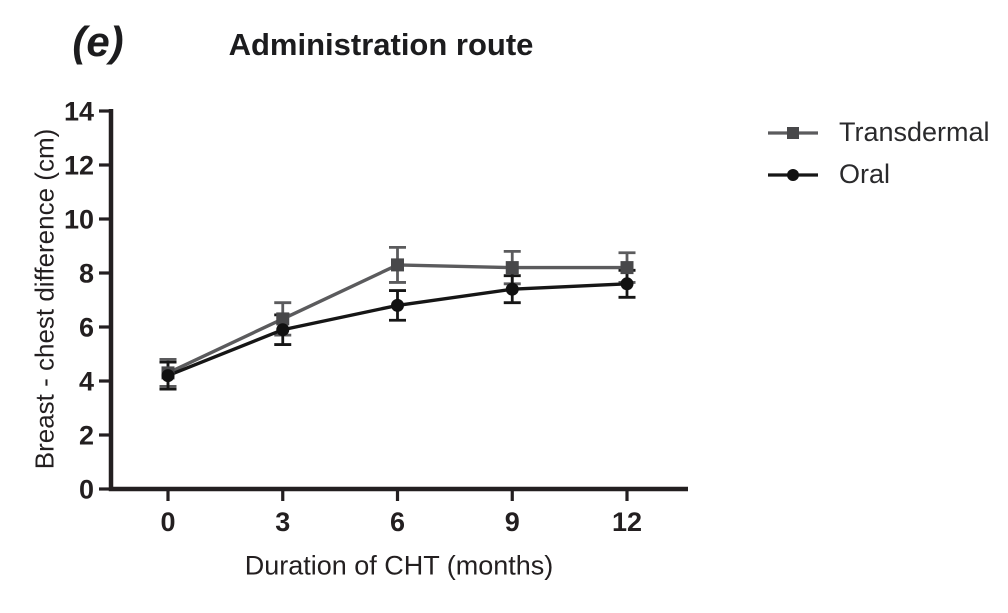 This screenshot has height=613, width=1008. Describe the element at coordinates (79, 166) in the screenshot. I see `y-tick-label: 12` at that location.